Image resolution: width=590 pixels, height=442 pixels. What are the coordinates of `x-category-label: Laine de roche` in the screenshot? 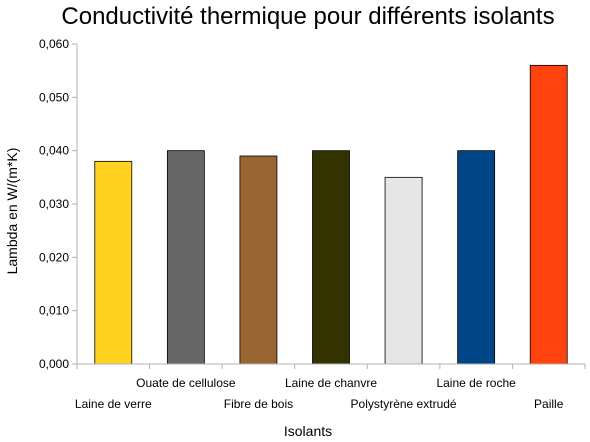 It's located at (476, 383).